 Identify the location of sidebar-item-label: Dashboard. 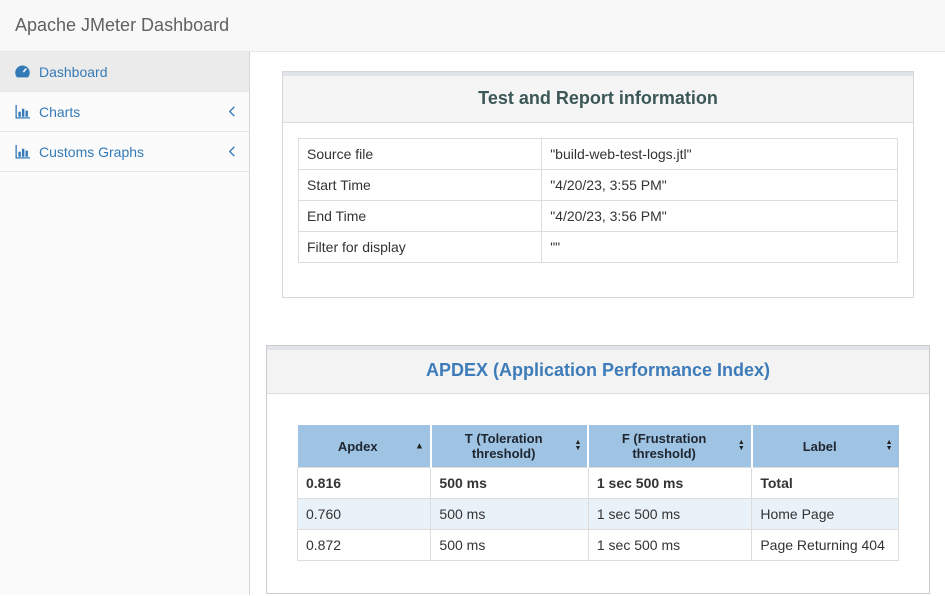
(73, 71).